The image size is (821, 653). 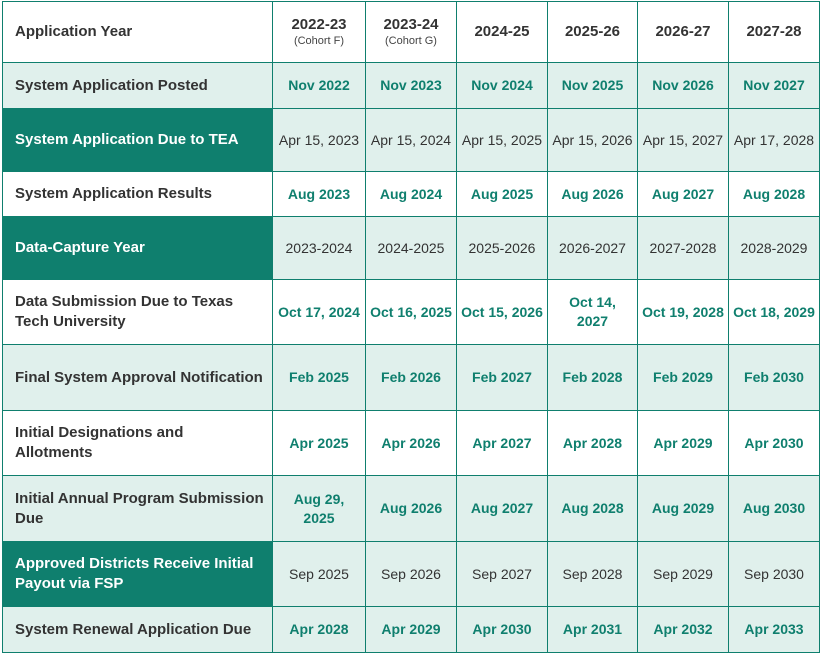 I want to click on date-cell: Aug 2024, so click(x=411, y=194).